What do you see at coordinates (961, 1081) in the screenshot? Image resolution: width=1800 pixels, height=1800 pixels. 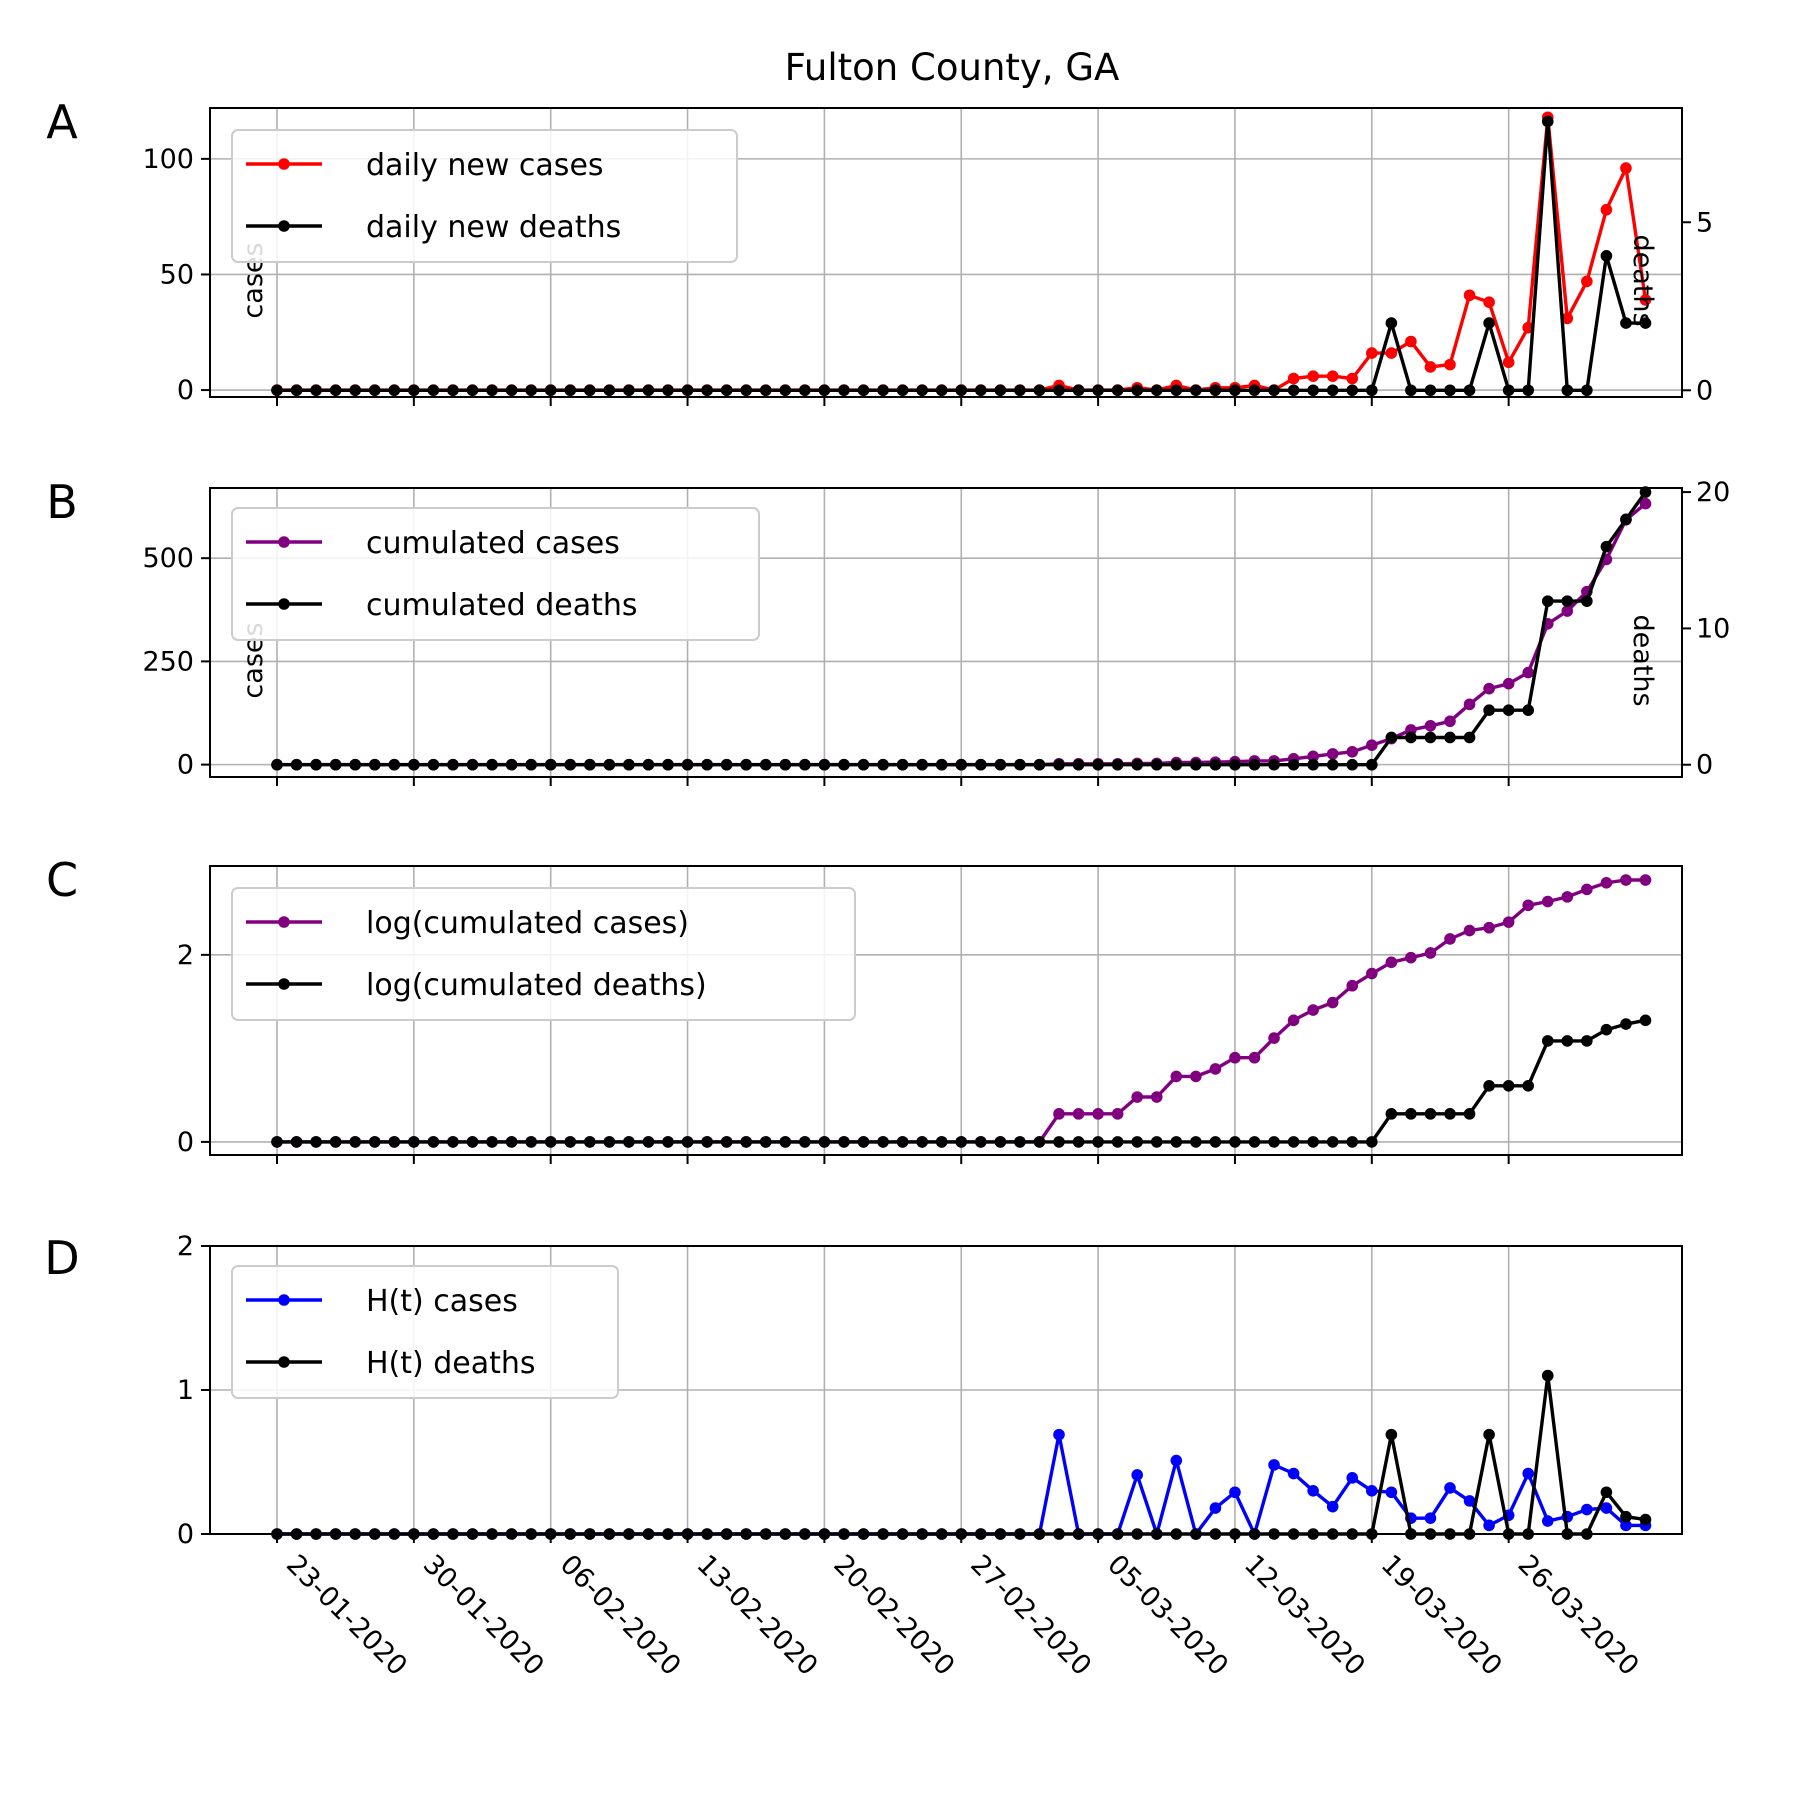 I see `series-log-cumulated-deaths` at bounding box center [961, 1081].